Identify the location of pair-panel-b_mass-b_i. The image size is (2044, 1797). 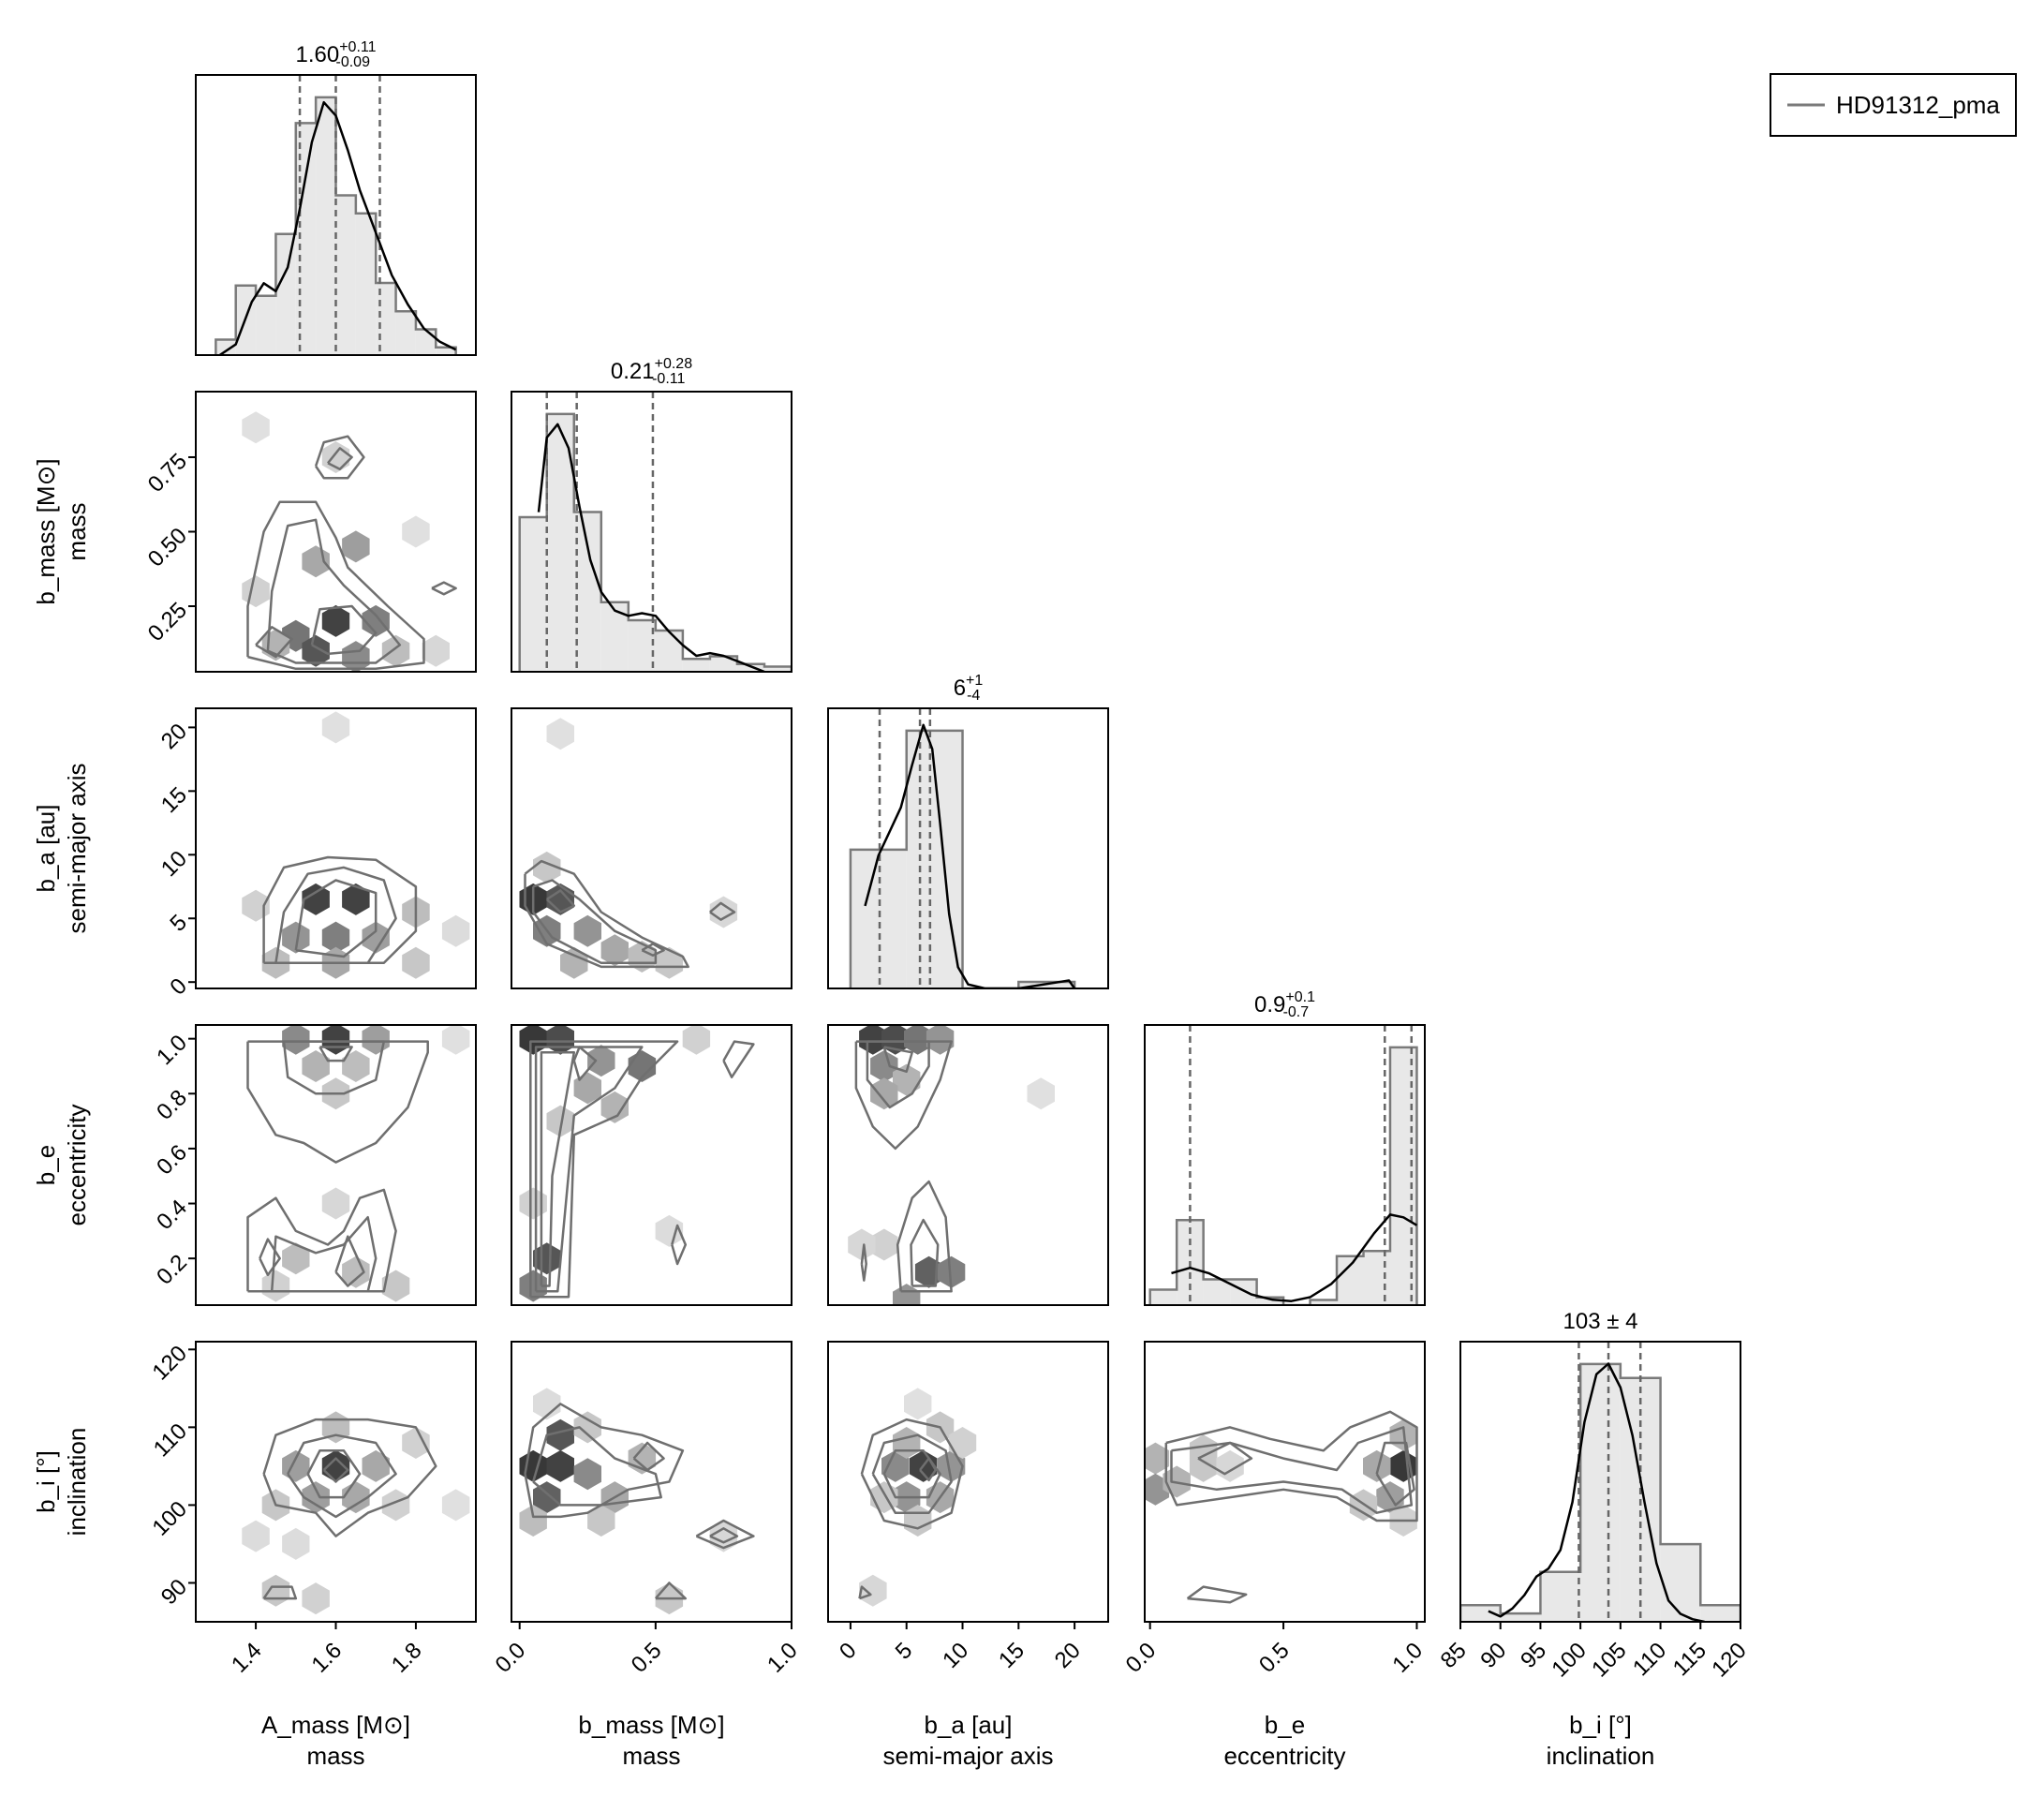
(652, 1482).